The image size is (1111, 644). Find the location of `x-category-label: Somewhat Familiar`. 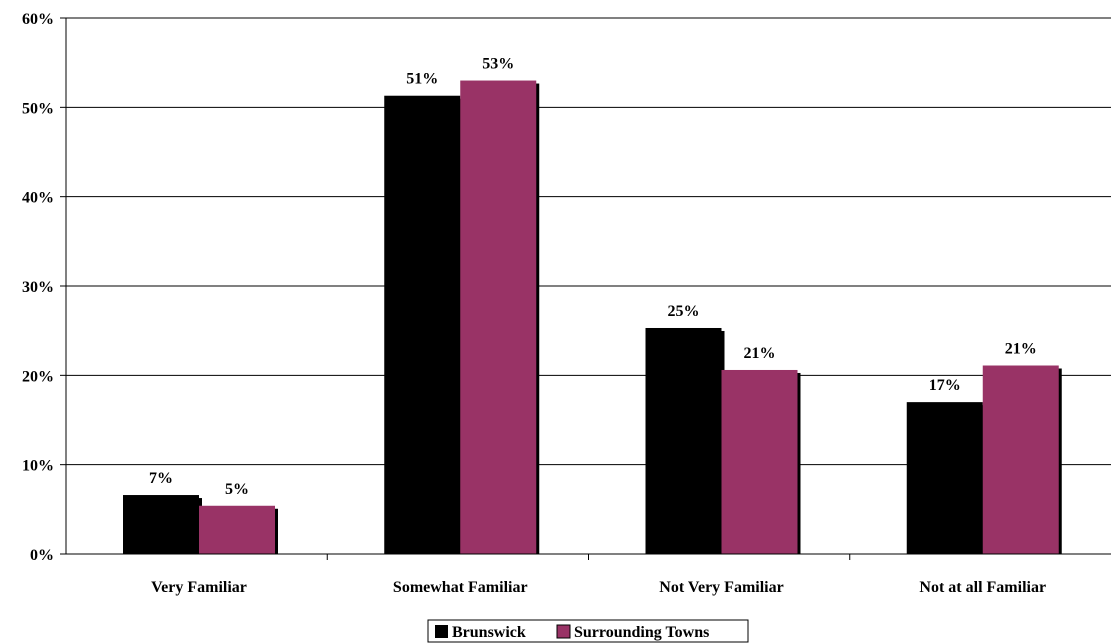

x-category-label: Somewhat Familiar is located at coordinates (460, 587).